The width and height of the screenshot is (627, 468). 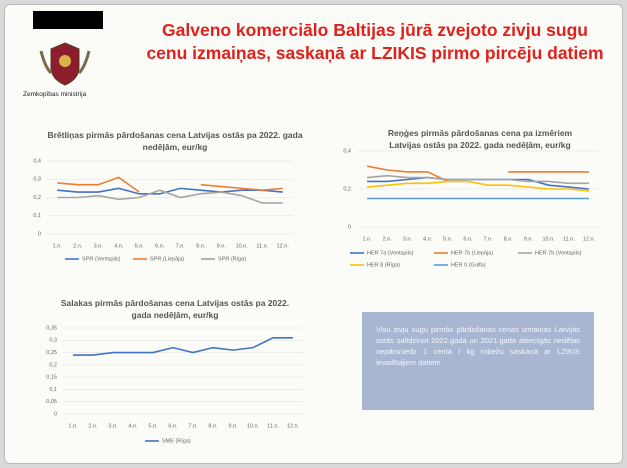 I want to click on legend-label: HER 7b (Liepāja), so click(x=472, y=253).